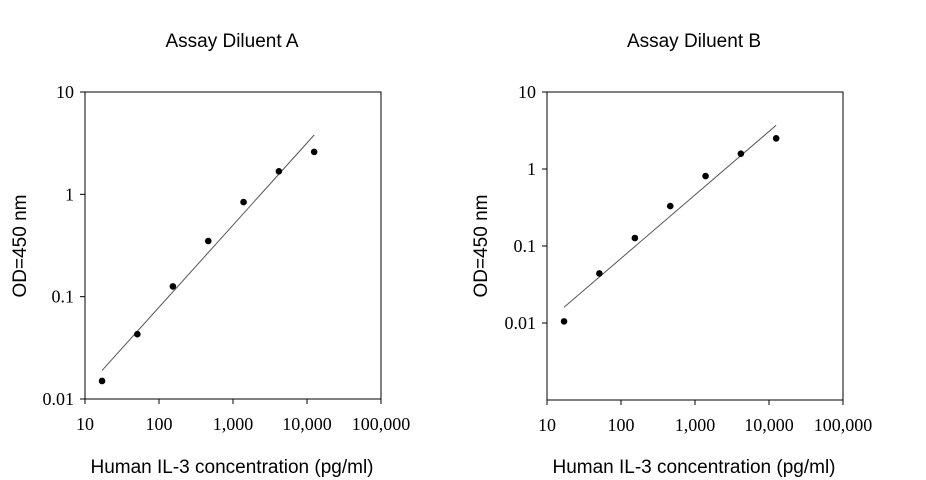  I want to click on chart-title: Assay Diluent A, so click(231, 41).